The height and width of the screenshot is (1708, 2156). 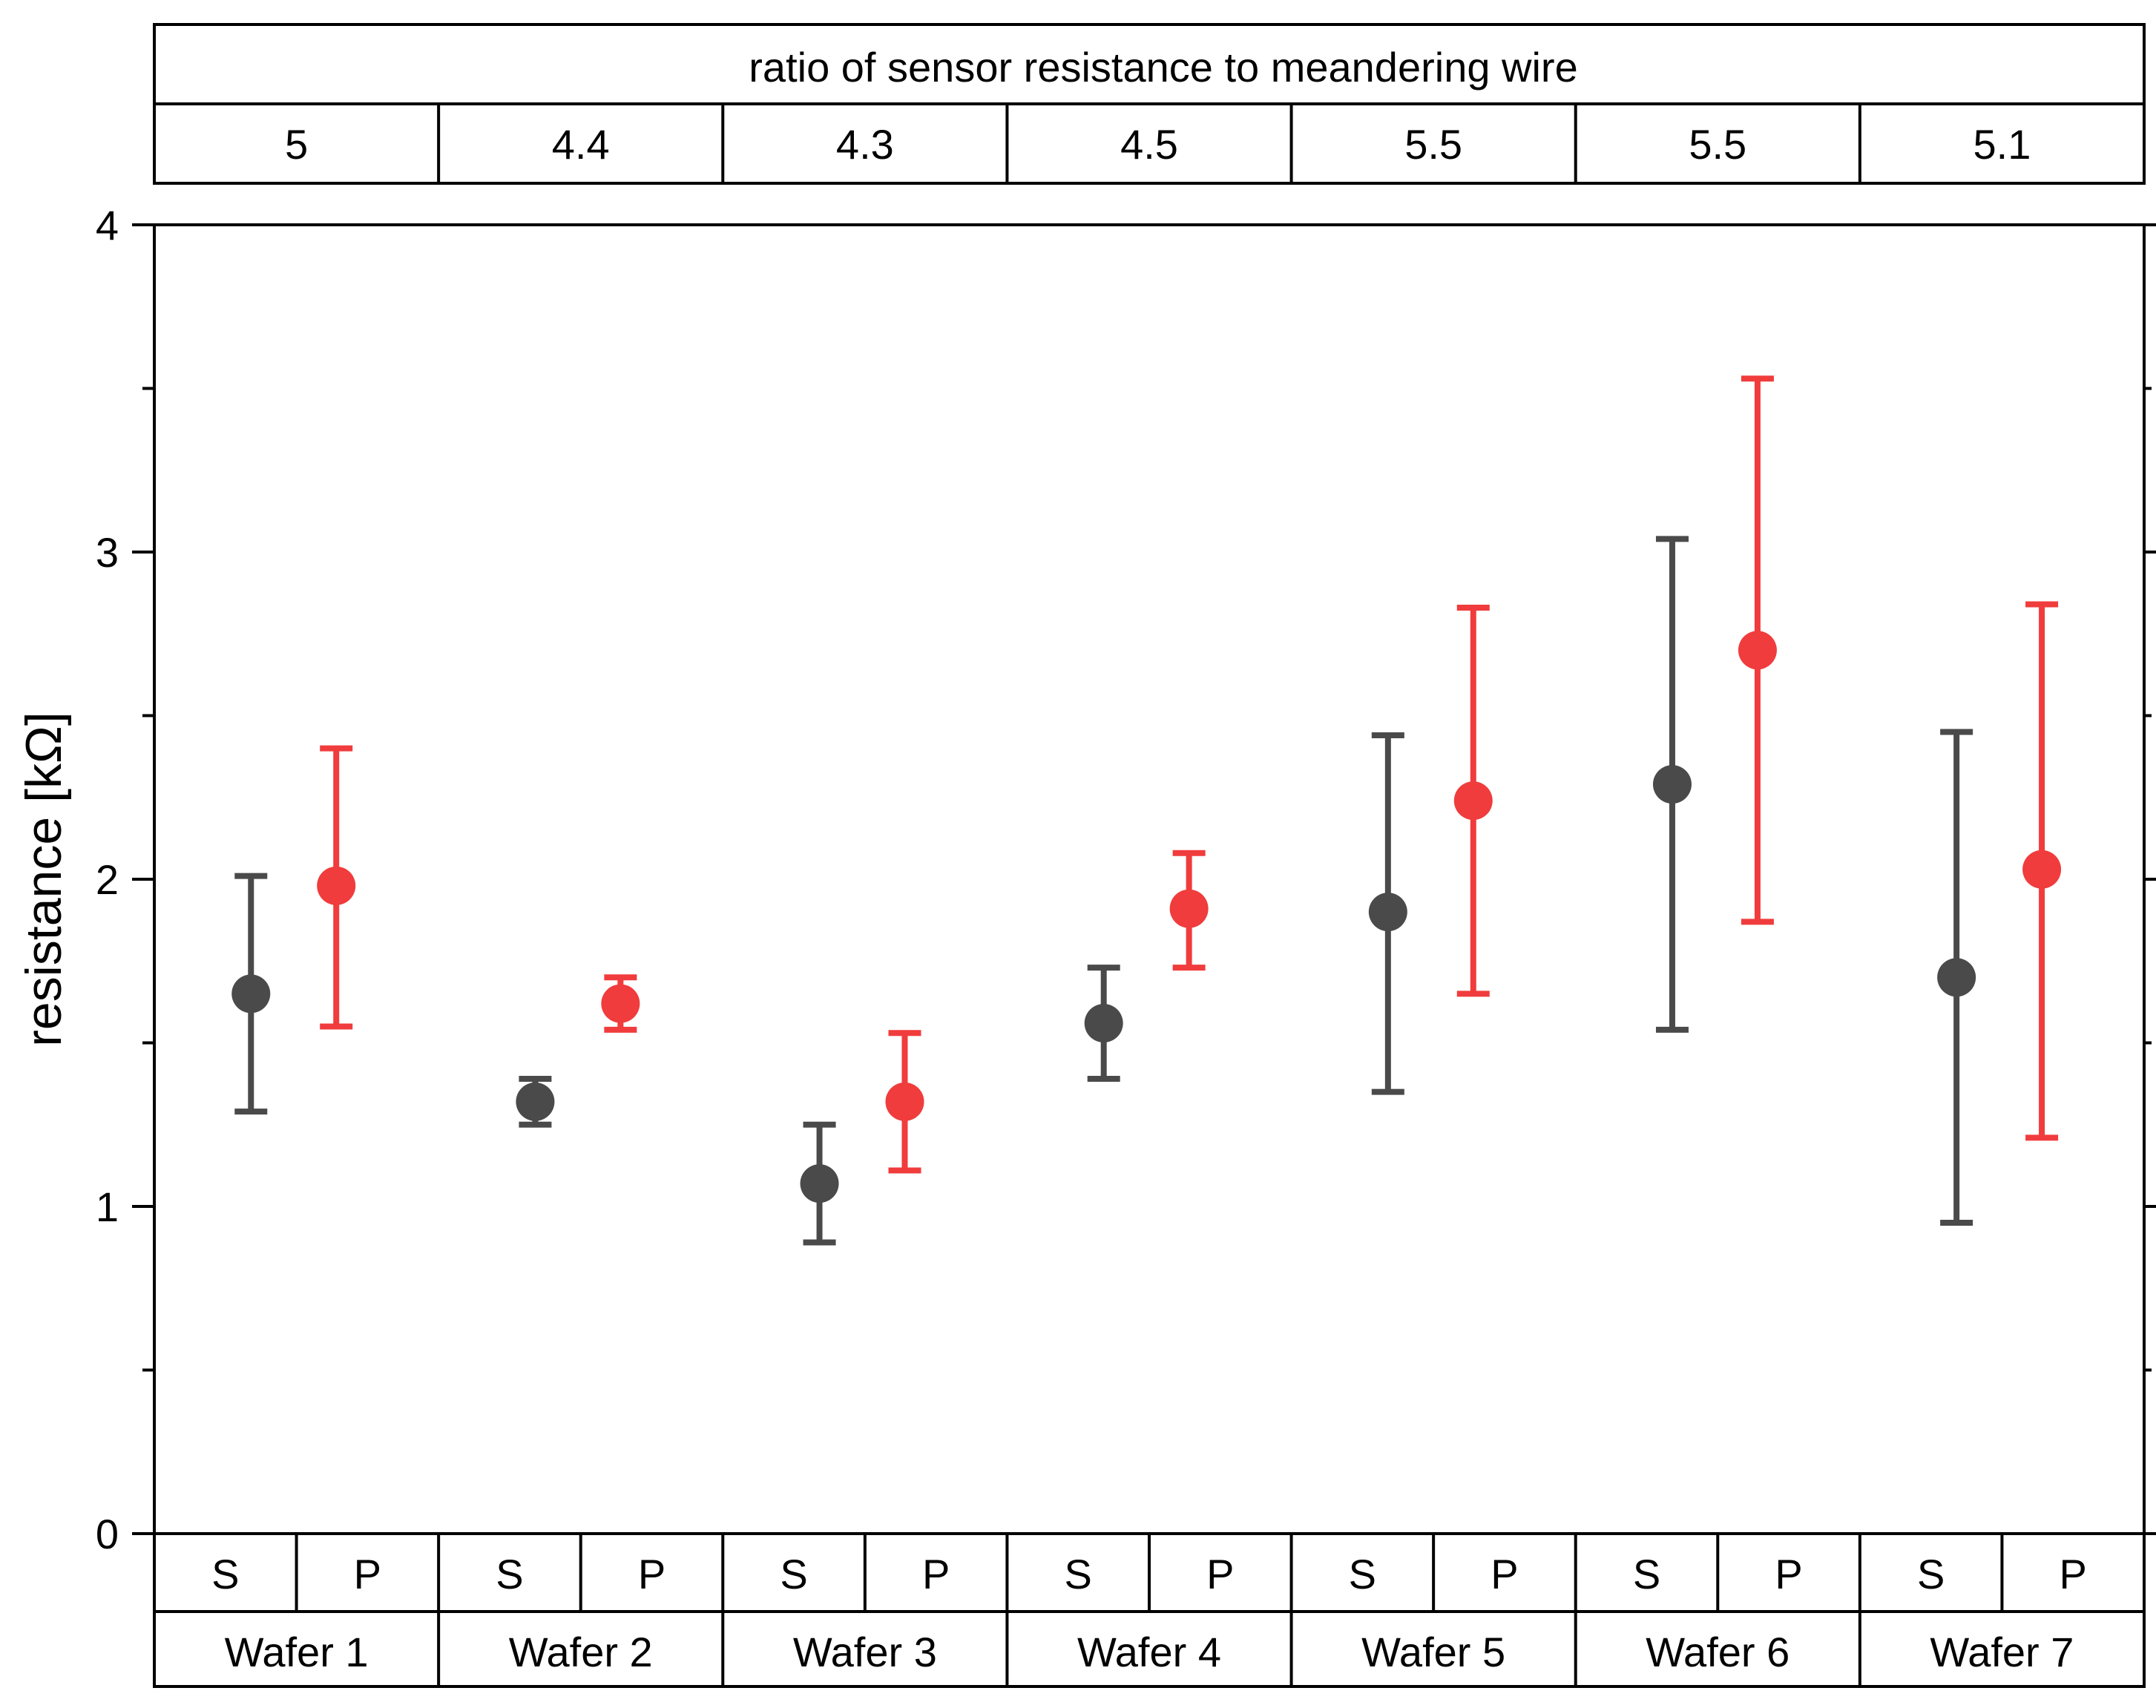 What do you see at coordinates (2002, 1652) in the screenshot?
I see `wafer-label: Wafer 7` at bounding box center [2002, 1652].